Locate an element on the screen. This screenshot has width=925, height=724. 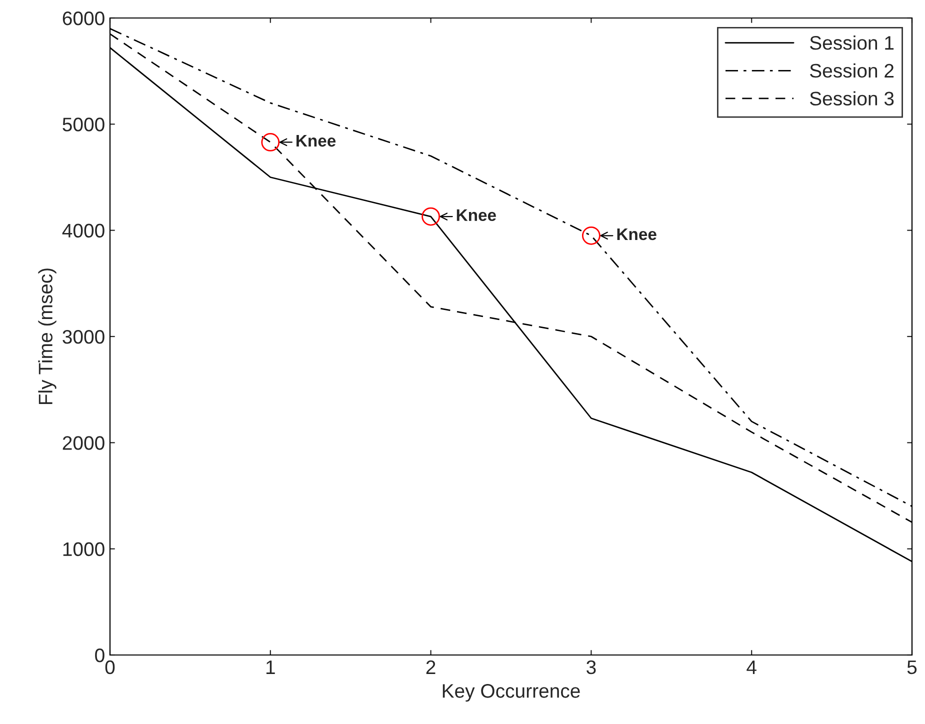
y-tick-label: 4000 is located at coordinates (83, 231).